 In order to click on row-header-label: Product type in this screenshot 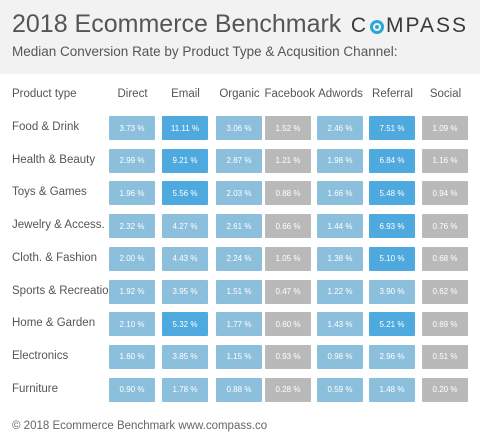, I will do `click(44, 94)`.